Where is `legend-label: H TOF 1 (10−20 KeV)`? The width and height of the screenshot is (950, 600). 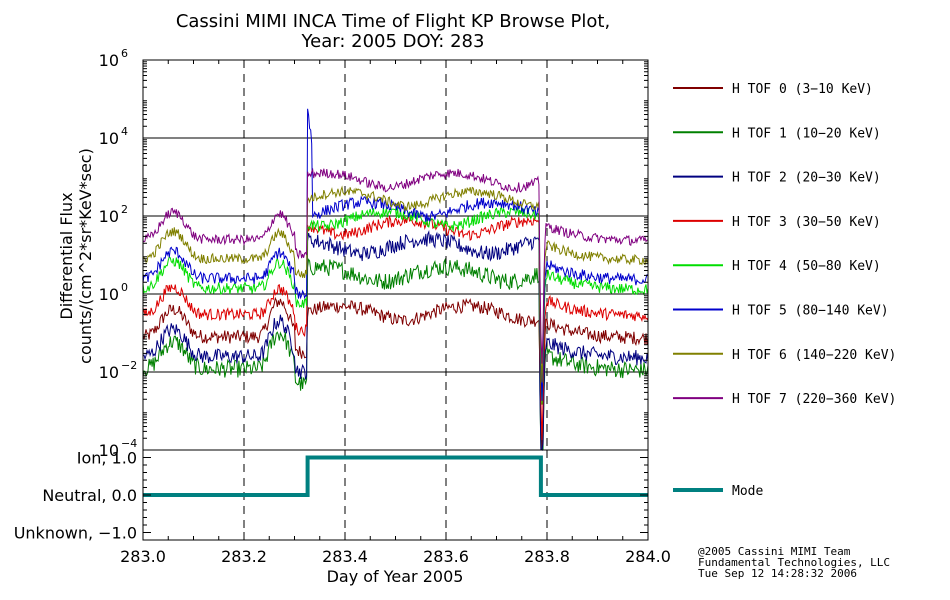 legend-label: H TOF 1 (10−20 KeV) is located at coordinates (806, 133).